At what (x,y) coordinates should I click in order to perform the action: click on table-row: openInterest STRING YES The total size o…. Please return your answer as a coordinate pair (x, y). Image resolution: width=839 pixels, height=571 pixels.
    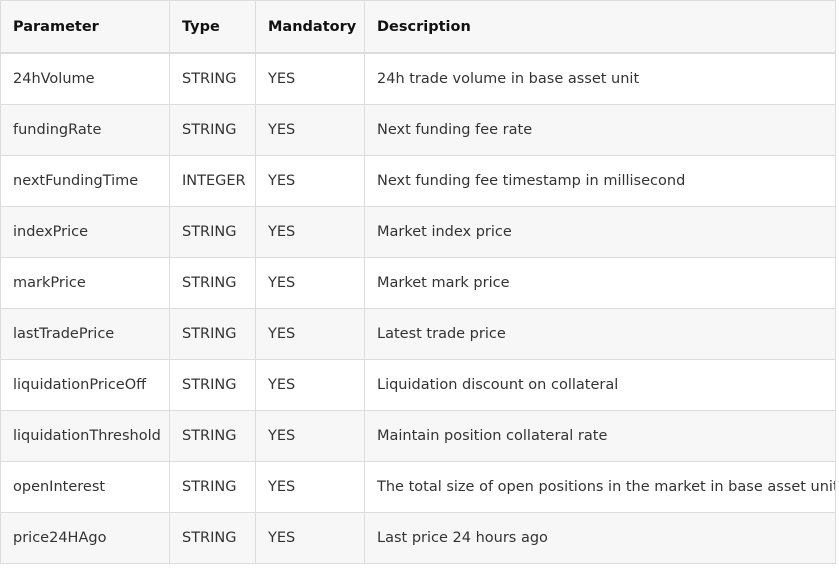
    Looking at the image, I should click on (418, 487).